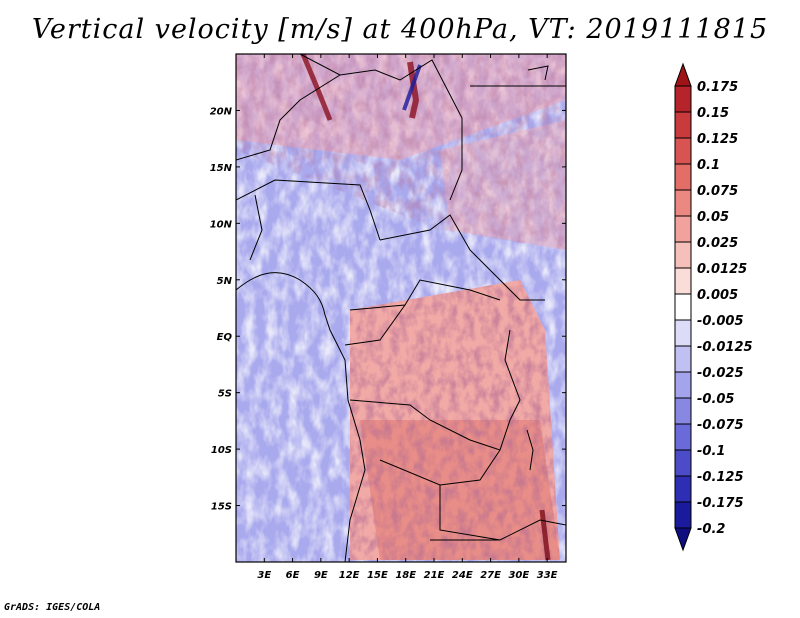 This screenshot has width=800, height=618. I want to click on colorbar-level-label: -0.175, so click(720, 503).